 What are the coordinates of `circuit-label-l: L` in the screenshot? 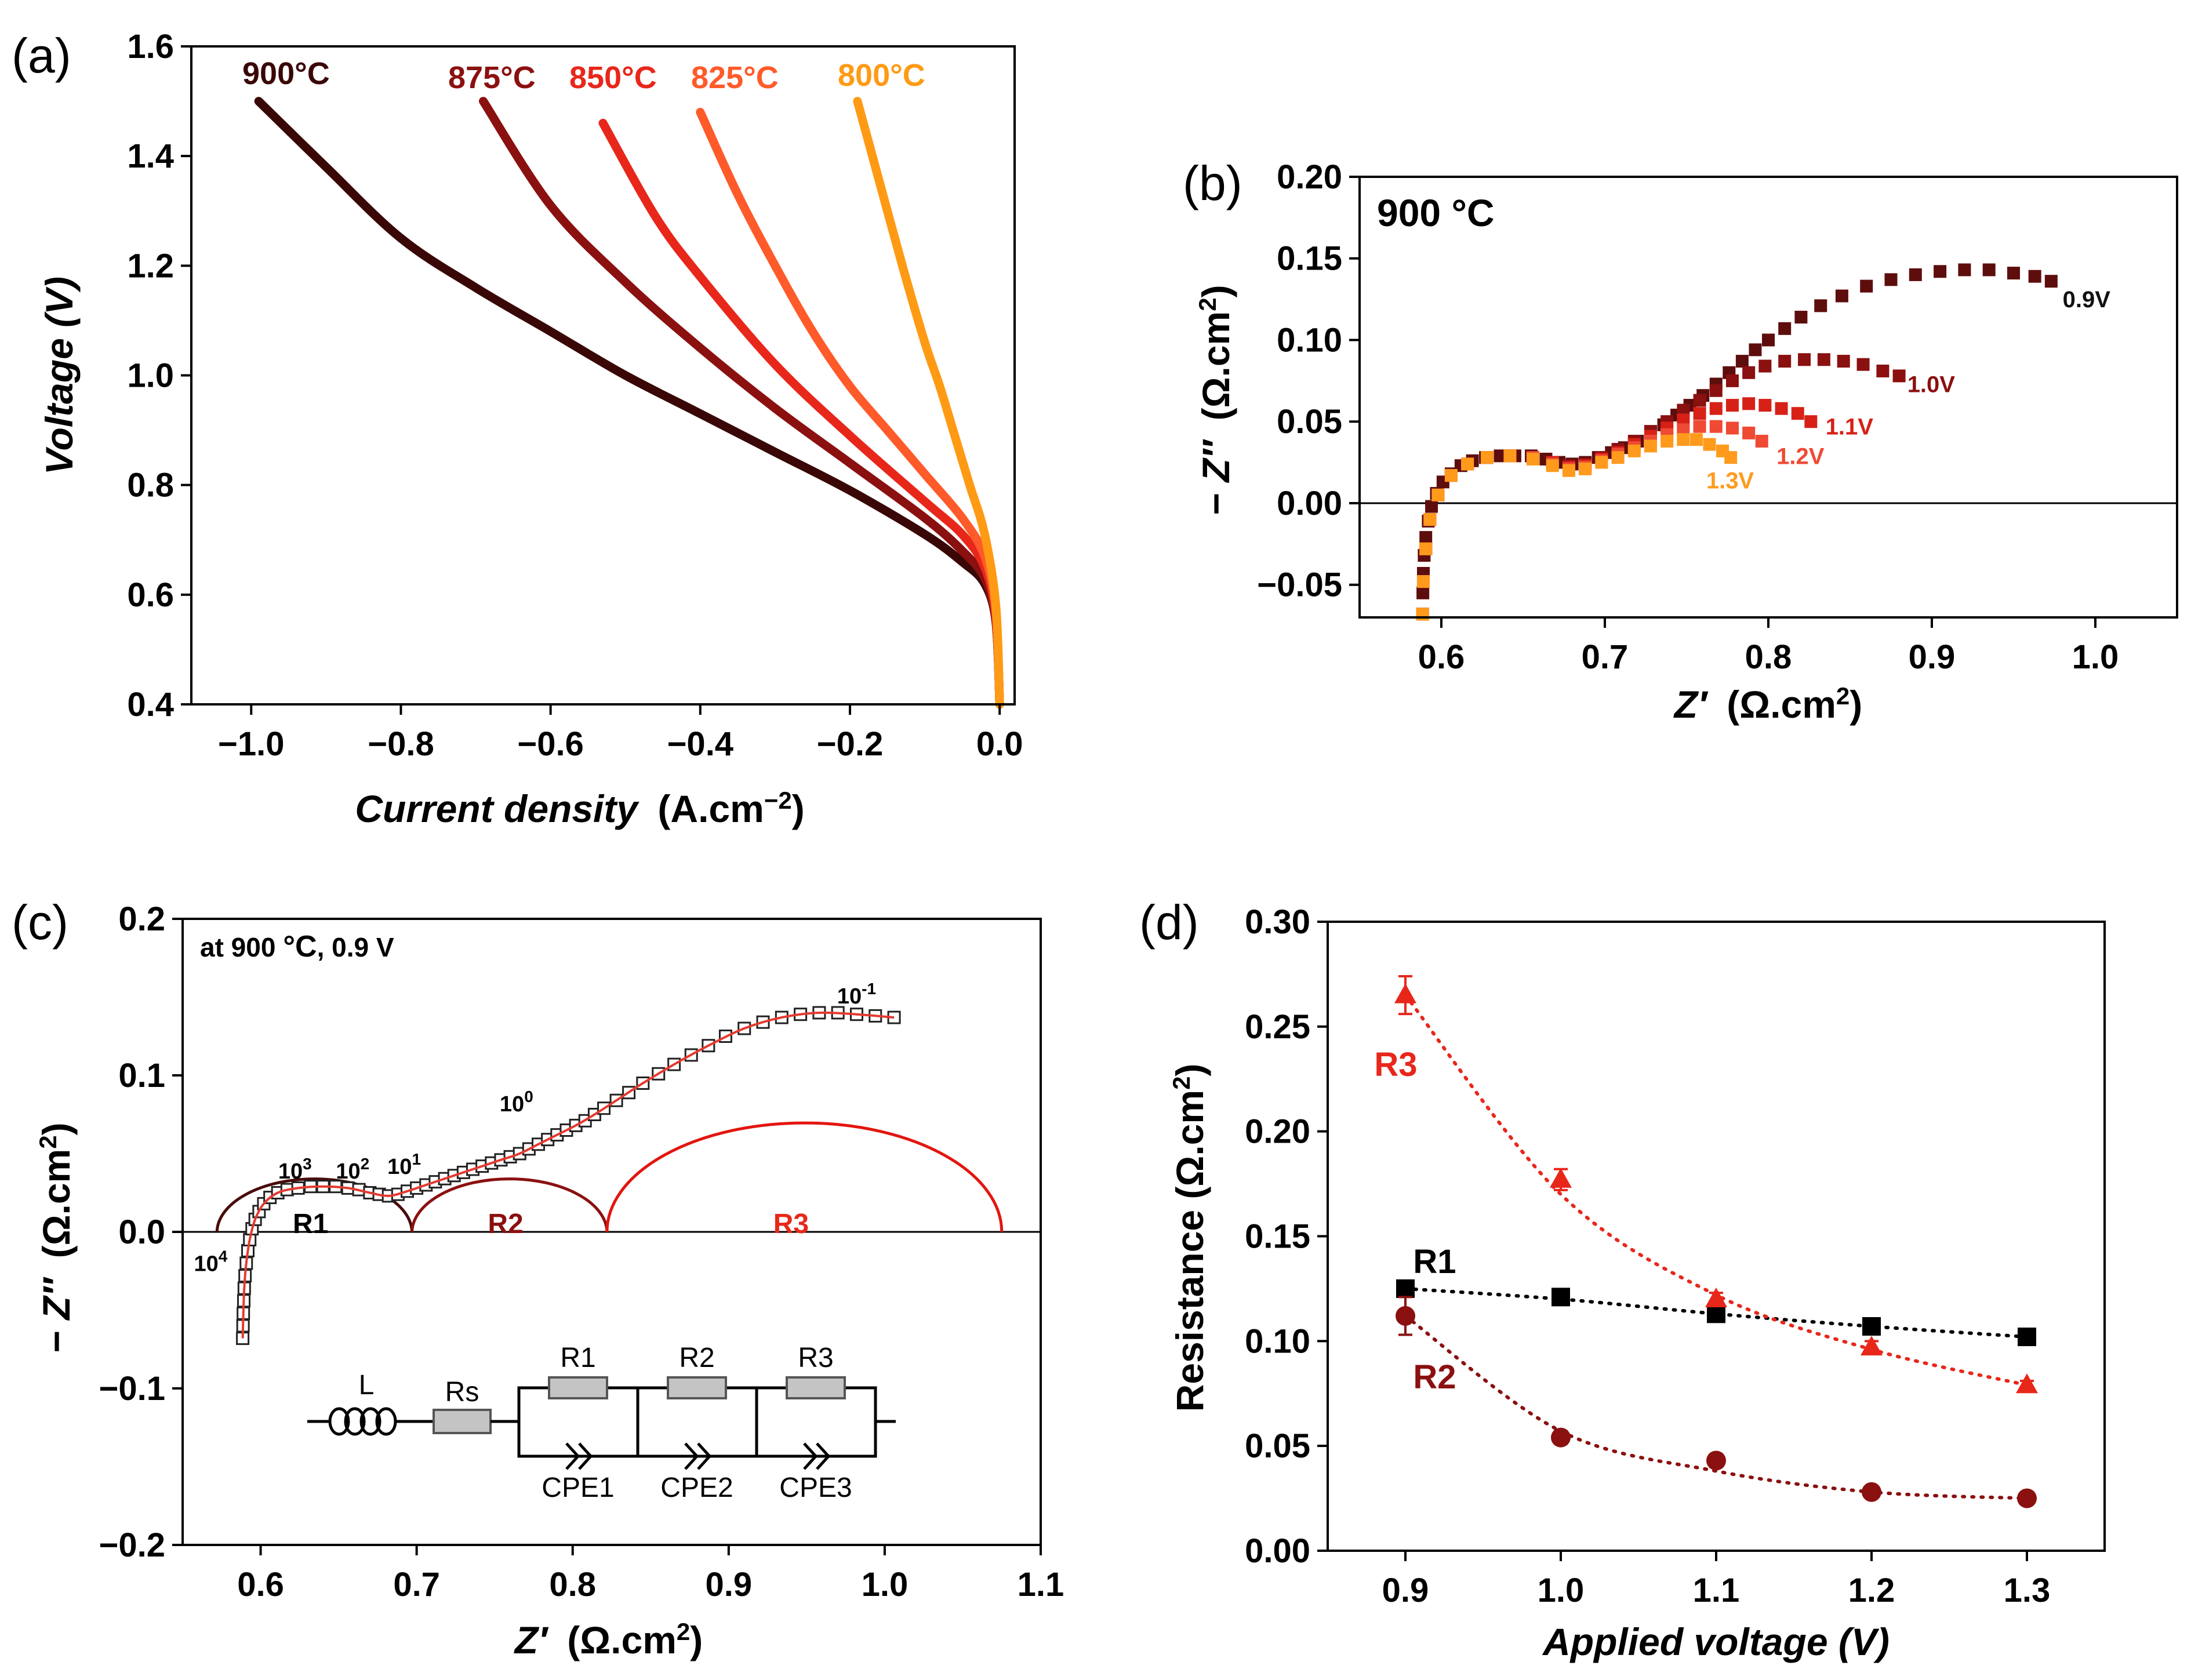 It's located at (367, 1386).